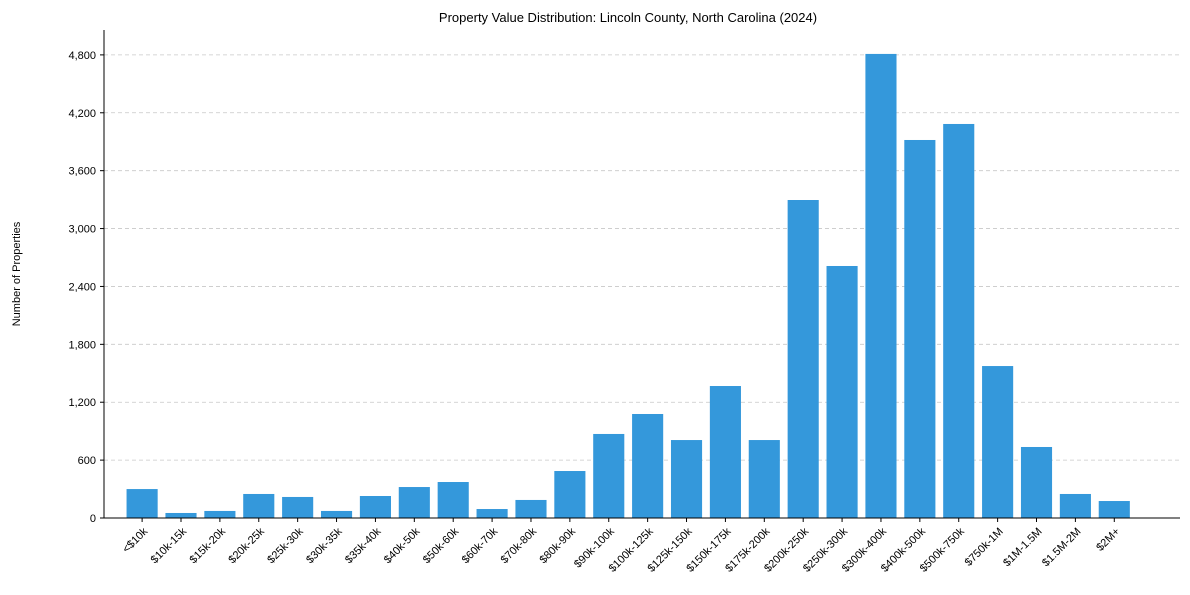 This screenshot has height=595, width=1190. What do you see at coordinates (169, 545) in the screenshot?
I see `x-tick-label: $10k-15k` at bounding box center [169, 545].